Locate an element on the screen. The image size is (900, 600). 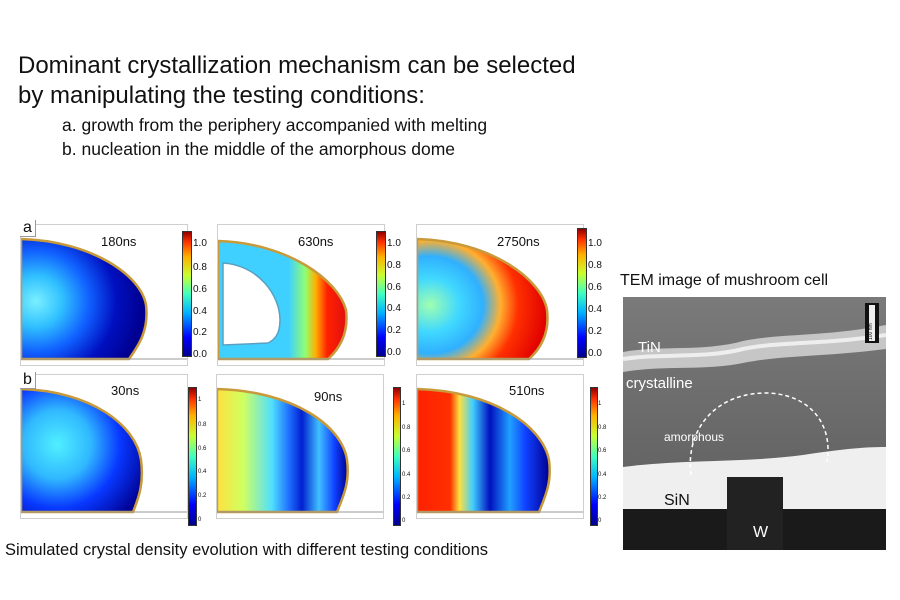
panel-b-510ns: 510ns is located at coordinates (500, 446).